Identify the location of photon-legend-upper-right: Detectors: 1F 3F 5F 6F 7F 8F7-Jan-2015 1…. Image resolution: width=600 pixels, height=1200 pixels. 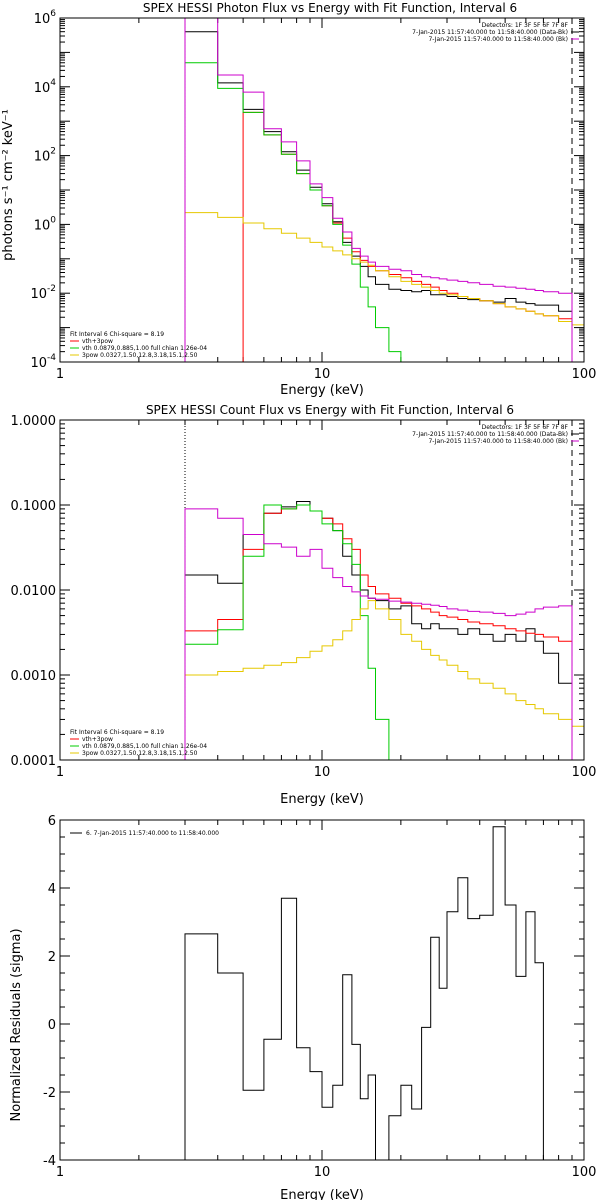
(495, 32).